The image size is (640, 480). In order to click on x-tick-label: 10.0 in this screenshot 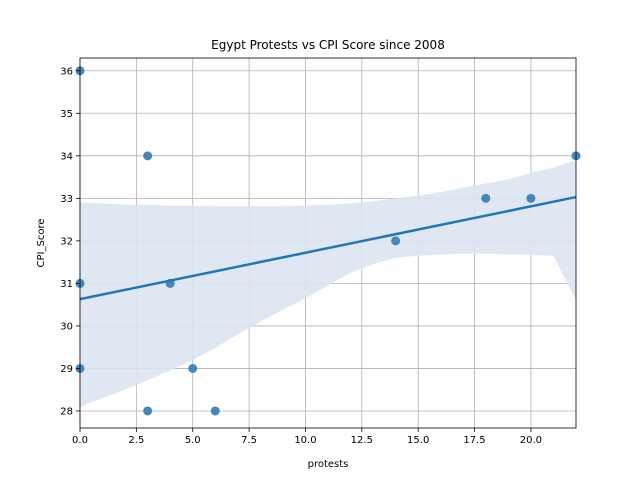, I will do `click(305, 440)`.